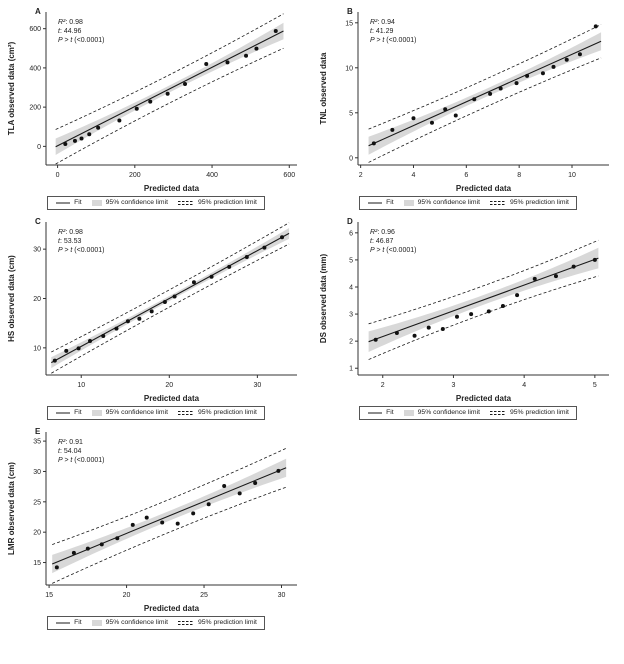  I want to click on svg-text: R²: 0.91, so click(70, 442).